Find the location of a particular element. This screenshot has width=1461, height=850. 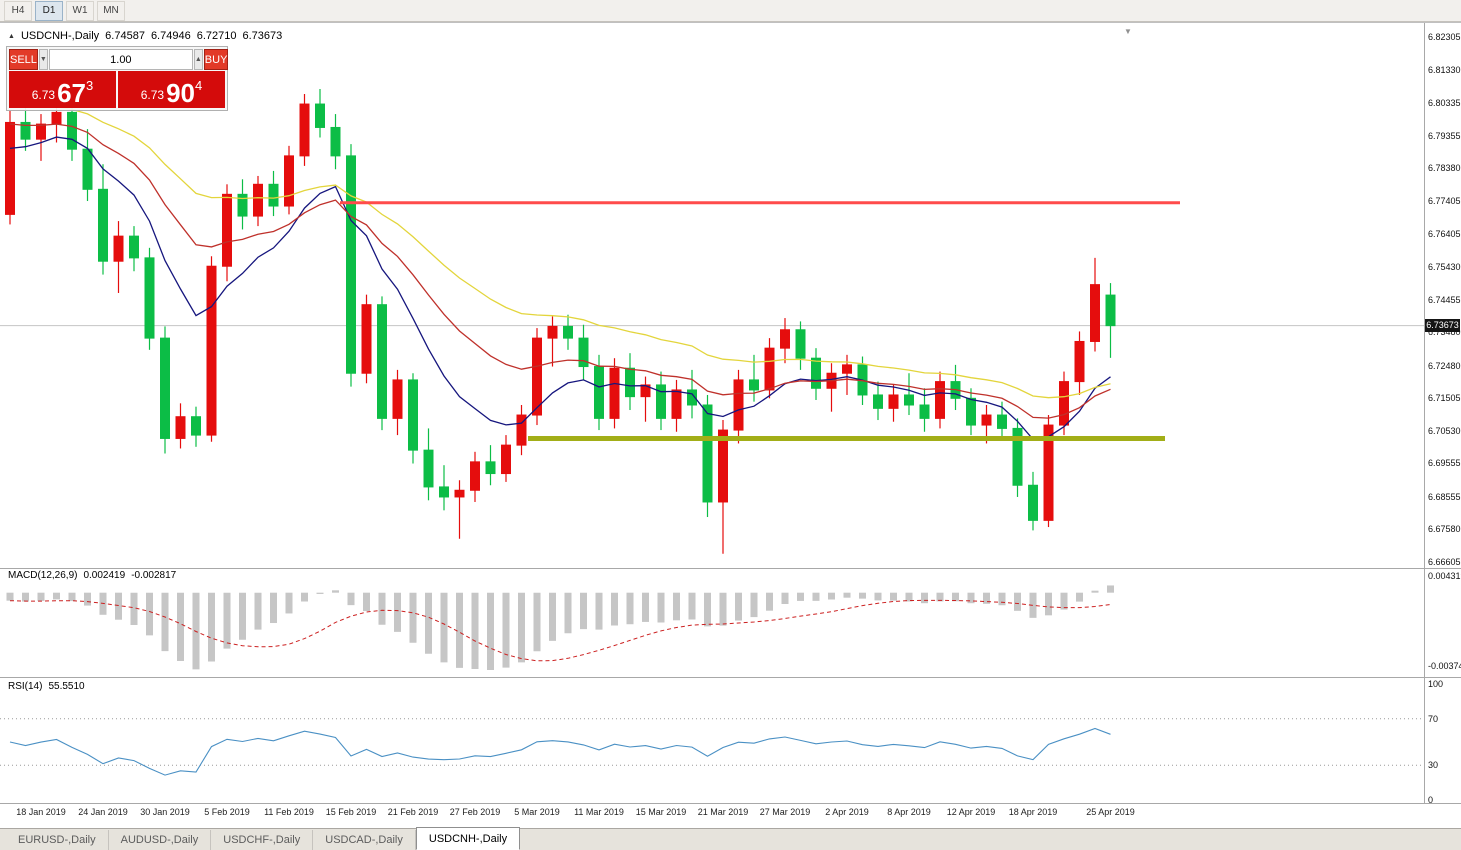

ohlc-low: 6.72710 is located at coordinates (216, 36).